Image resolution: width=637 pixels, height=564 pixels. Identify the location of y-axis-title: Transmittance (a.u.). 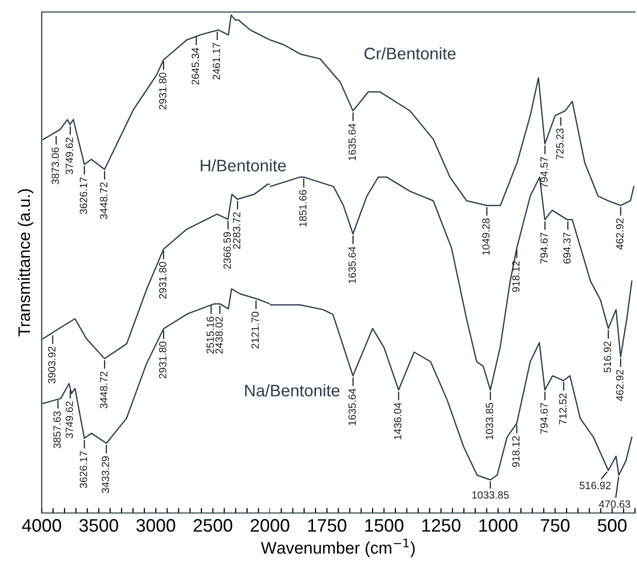
(26, 262).